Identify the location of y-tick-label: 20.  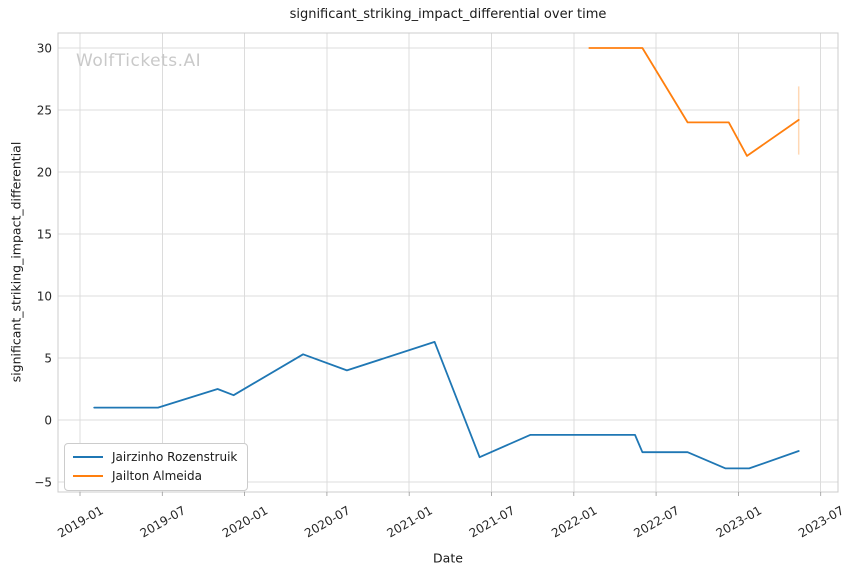
(44, 173).